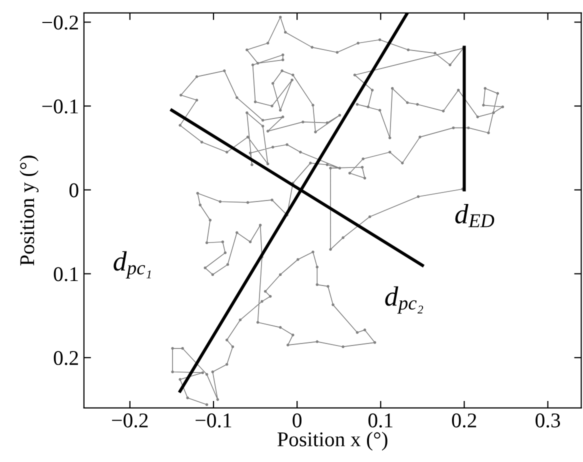 The image size is (583, 462). What do you see at coordinates (214, 420) in the screenshot?
I see `x-tick-label: −0.1` at bounding box center [214, 420].